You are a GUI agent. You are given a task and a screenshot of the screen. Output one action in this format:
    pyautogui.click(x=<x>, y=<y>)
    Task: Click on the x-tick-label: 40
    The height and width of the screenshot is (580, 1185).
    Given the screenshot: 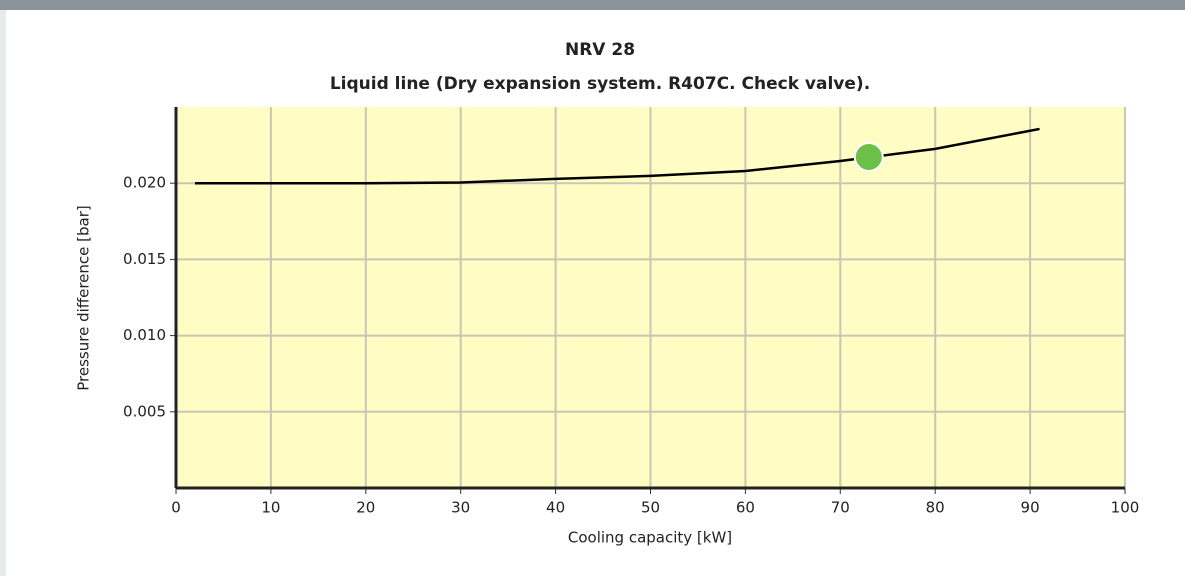 What is the action you would take?
    pyautogui.click(x=555, y=508)
    